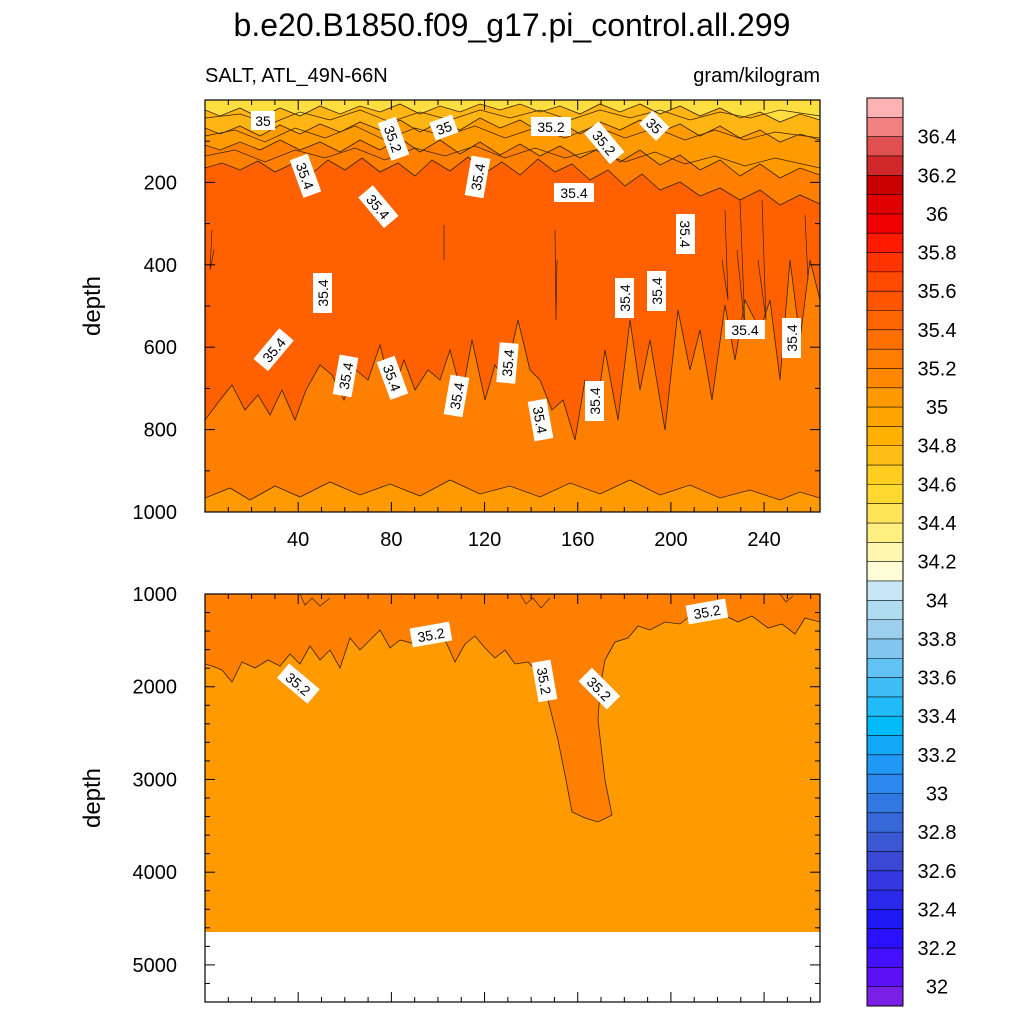 The image size is (1024, 1024). What do you see at coordinates (937, 988) in the screenshot?
I see `colorbar-label: 32` at bounding box center [937, 988].